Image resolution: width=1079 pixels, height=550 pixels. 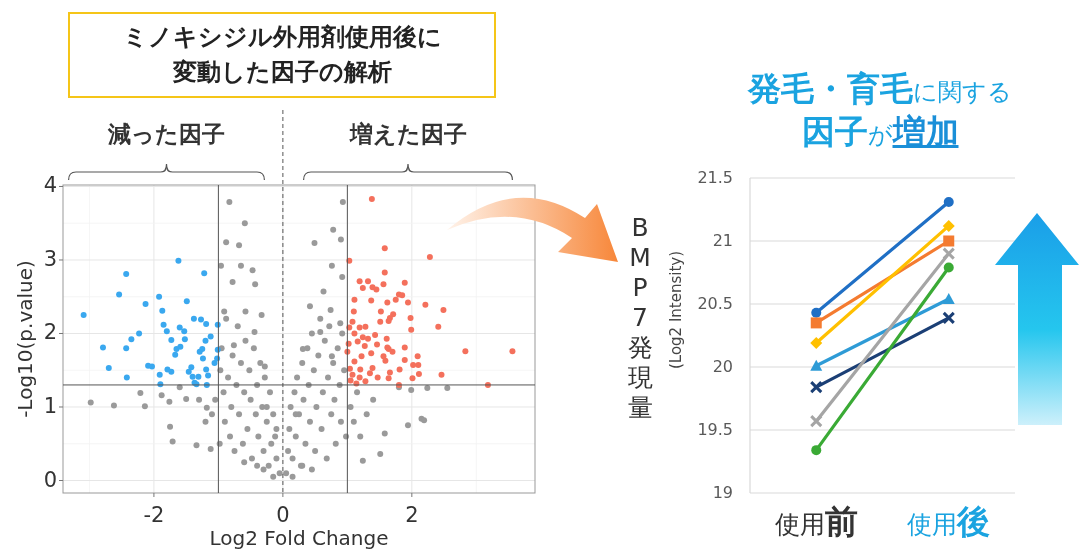 What do you see at coordinates (715, 178) in the screenshot?
I see `y-tick-label: 21.5` at bounding box center [715, 178].